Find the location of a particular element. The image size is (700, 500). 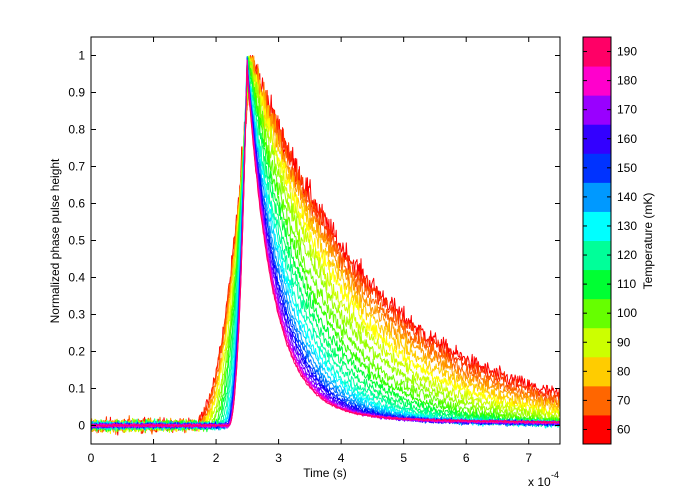

y-tick-label: 0.8 is located at coordinates (76, 130).